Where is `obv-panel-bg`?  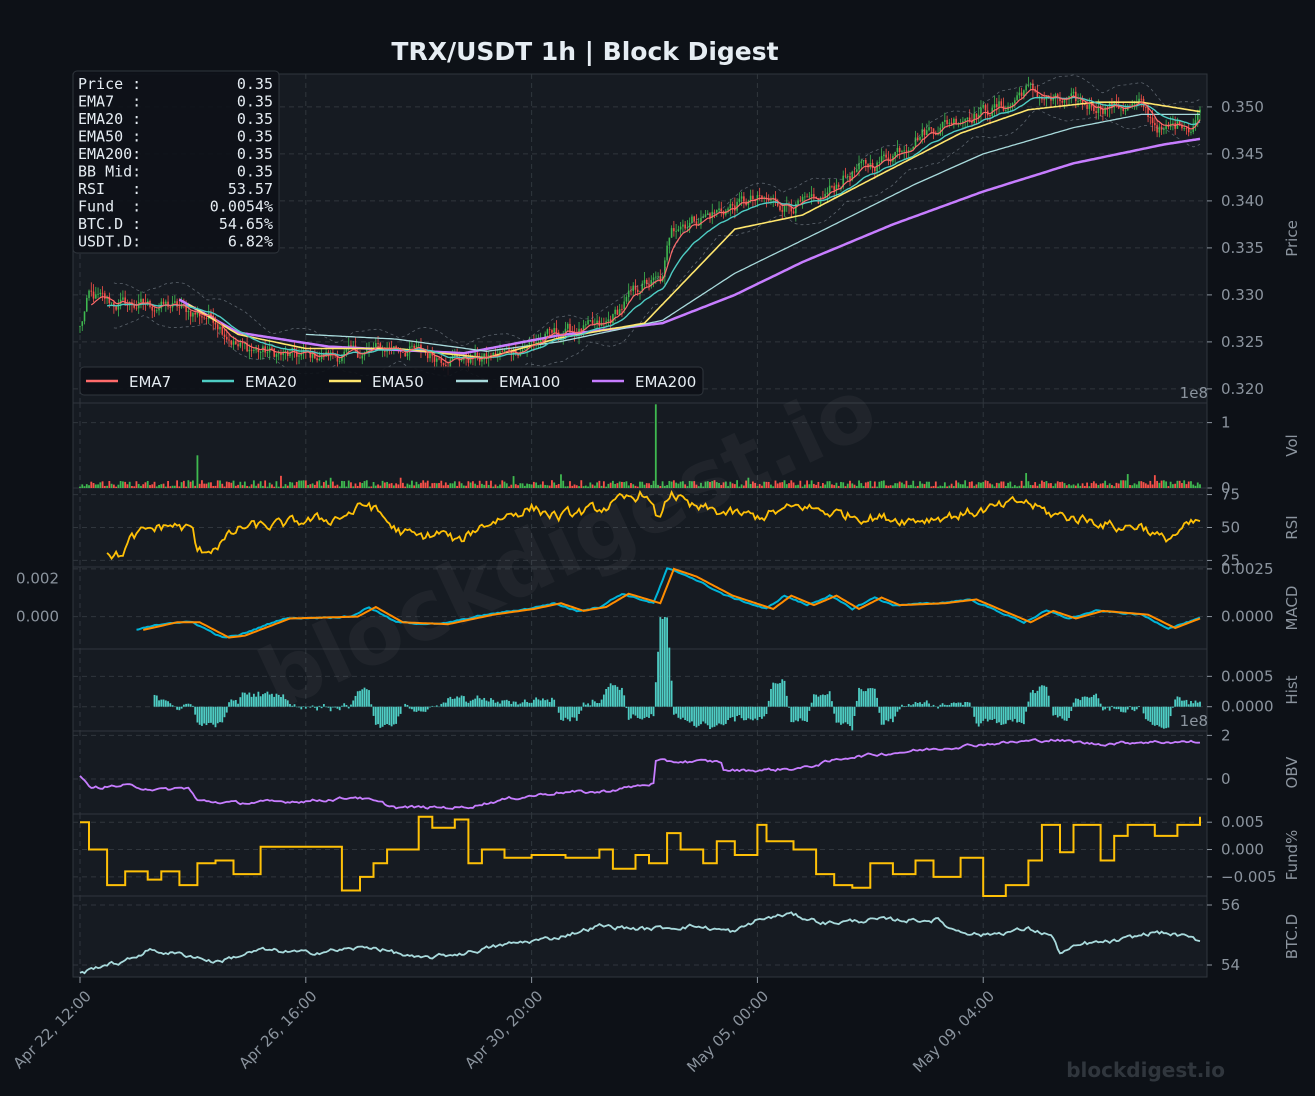
obv-panel-bg is located at coordinates (640, 772).